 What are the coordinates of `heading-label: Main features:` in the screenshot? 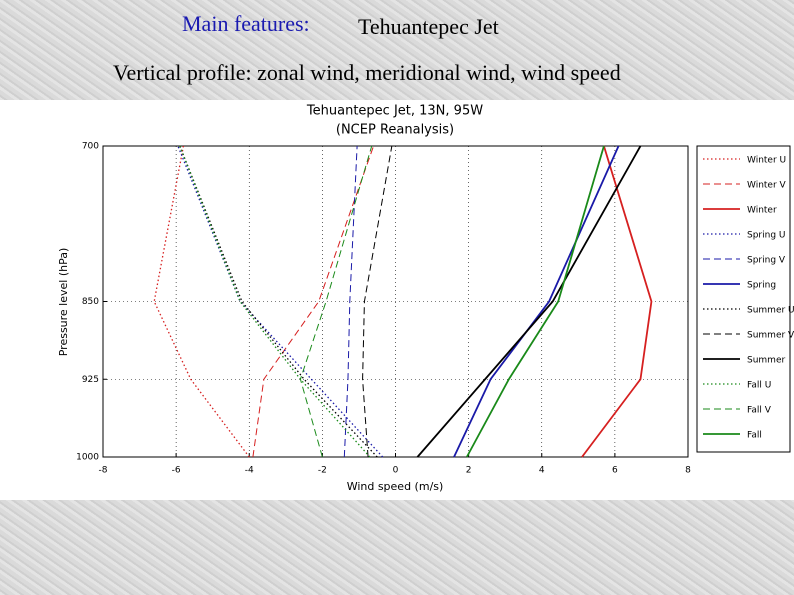 It's located at (246, 23).